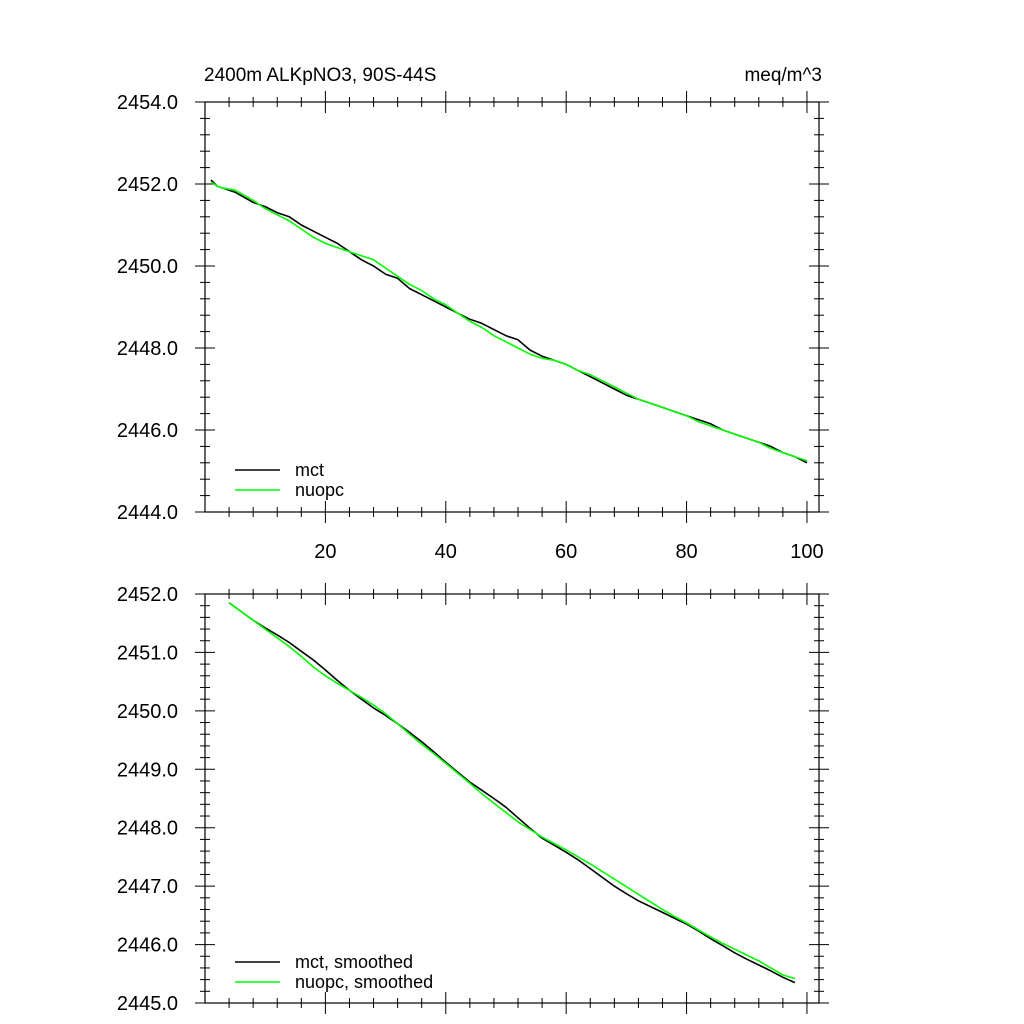 The height and width of the screenshot is (1024, 1024). I want to click on y-tick-label: 2444.0, so click(147, 513).